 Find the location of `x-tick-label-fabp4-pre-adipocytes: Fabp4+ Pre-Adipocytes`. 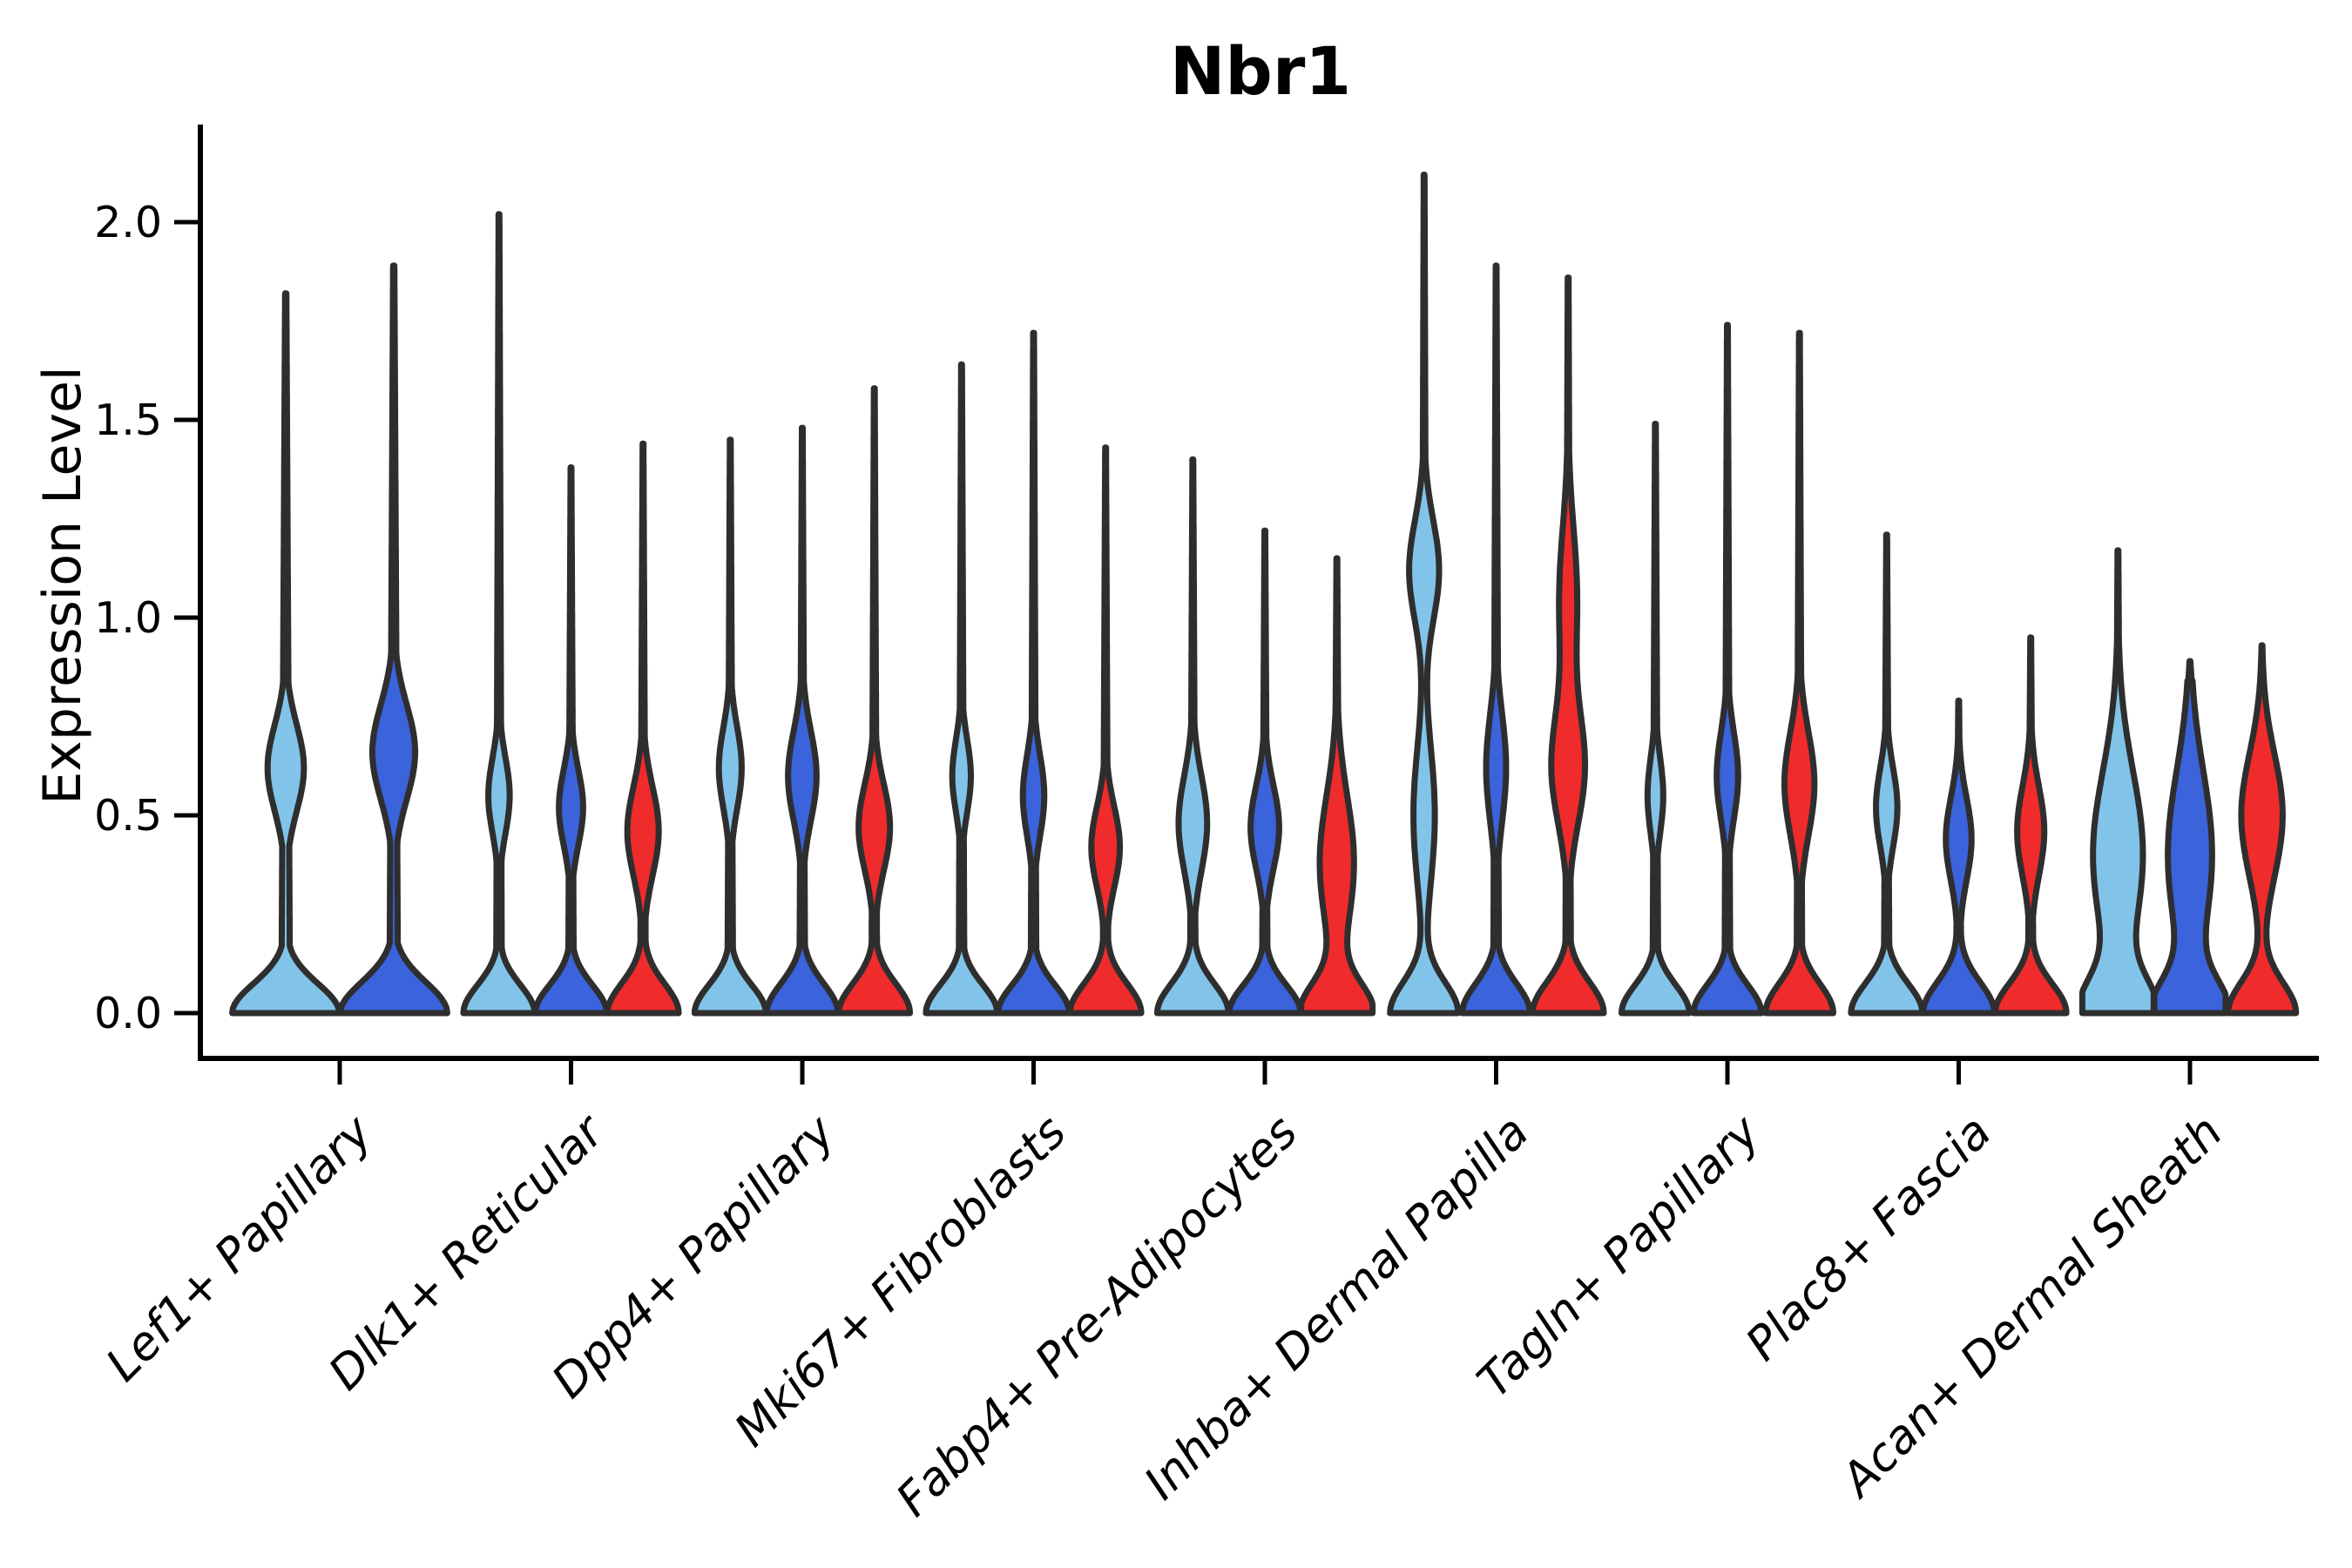

x-tick-label-fabp4-pre-adipocytes: Fabp4+ Pre-Adipocytes is located at coordinates (1097, 1316).